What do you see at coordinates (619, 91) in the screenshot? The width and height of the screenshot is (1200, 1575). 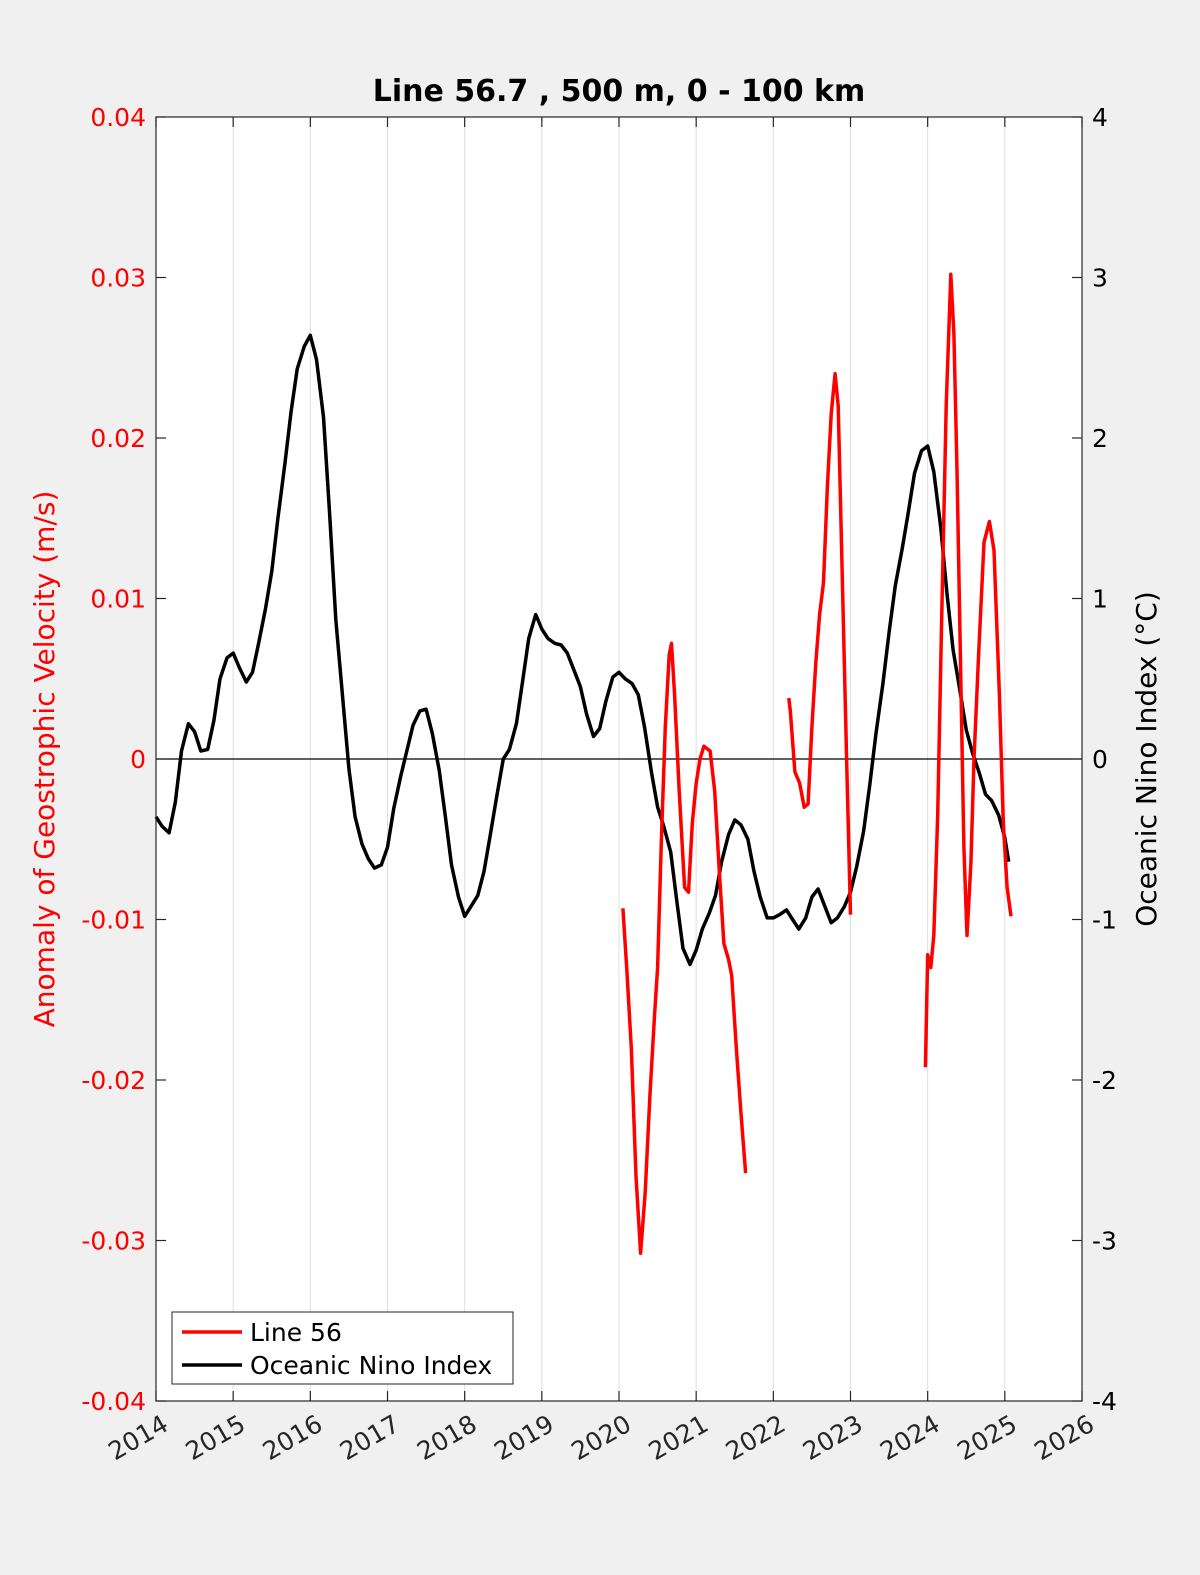 I see `chart-title: Line 56.7 , 500 m, 0 - 100 km` at bounding box center [619, 91].